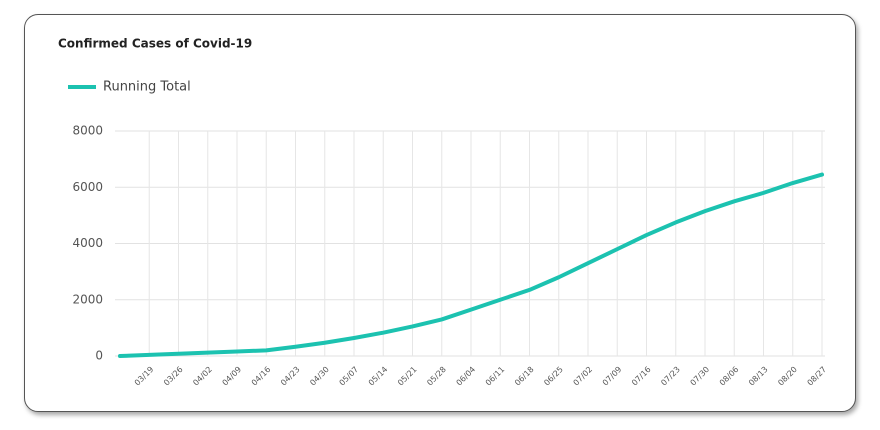 This screenshot has width=880, height=430. Describe the element at coordinates (349, 376) in the screenshot. I see `x-tick-label: 05/07` at that location.